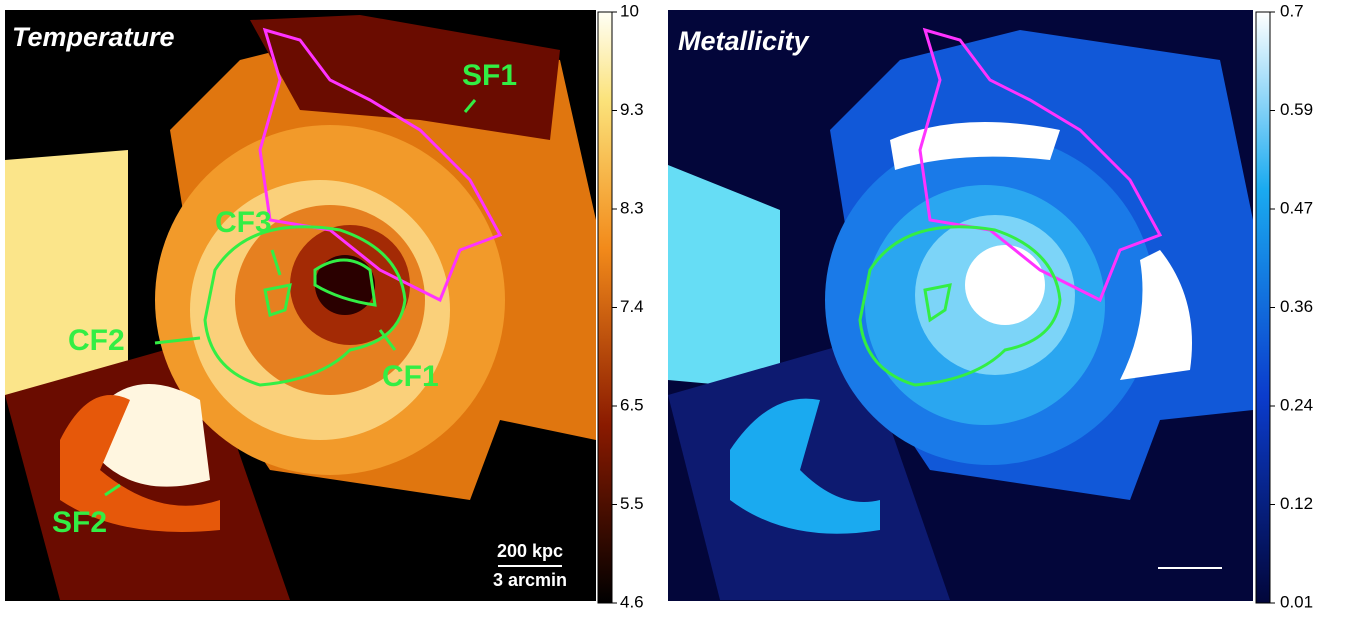 Image resolution: width=1348 pixels, height=622 pixels. Describe the element at coordinates (1296, 207) in the screenshot. I see `colorbar-tick-label: 0.47` at that location.